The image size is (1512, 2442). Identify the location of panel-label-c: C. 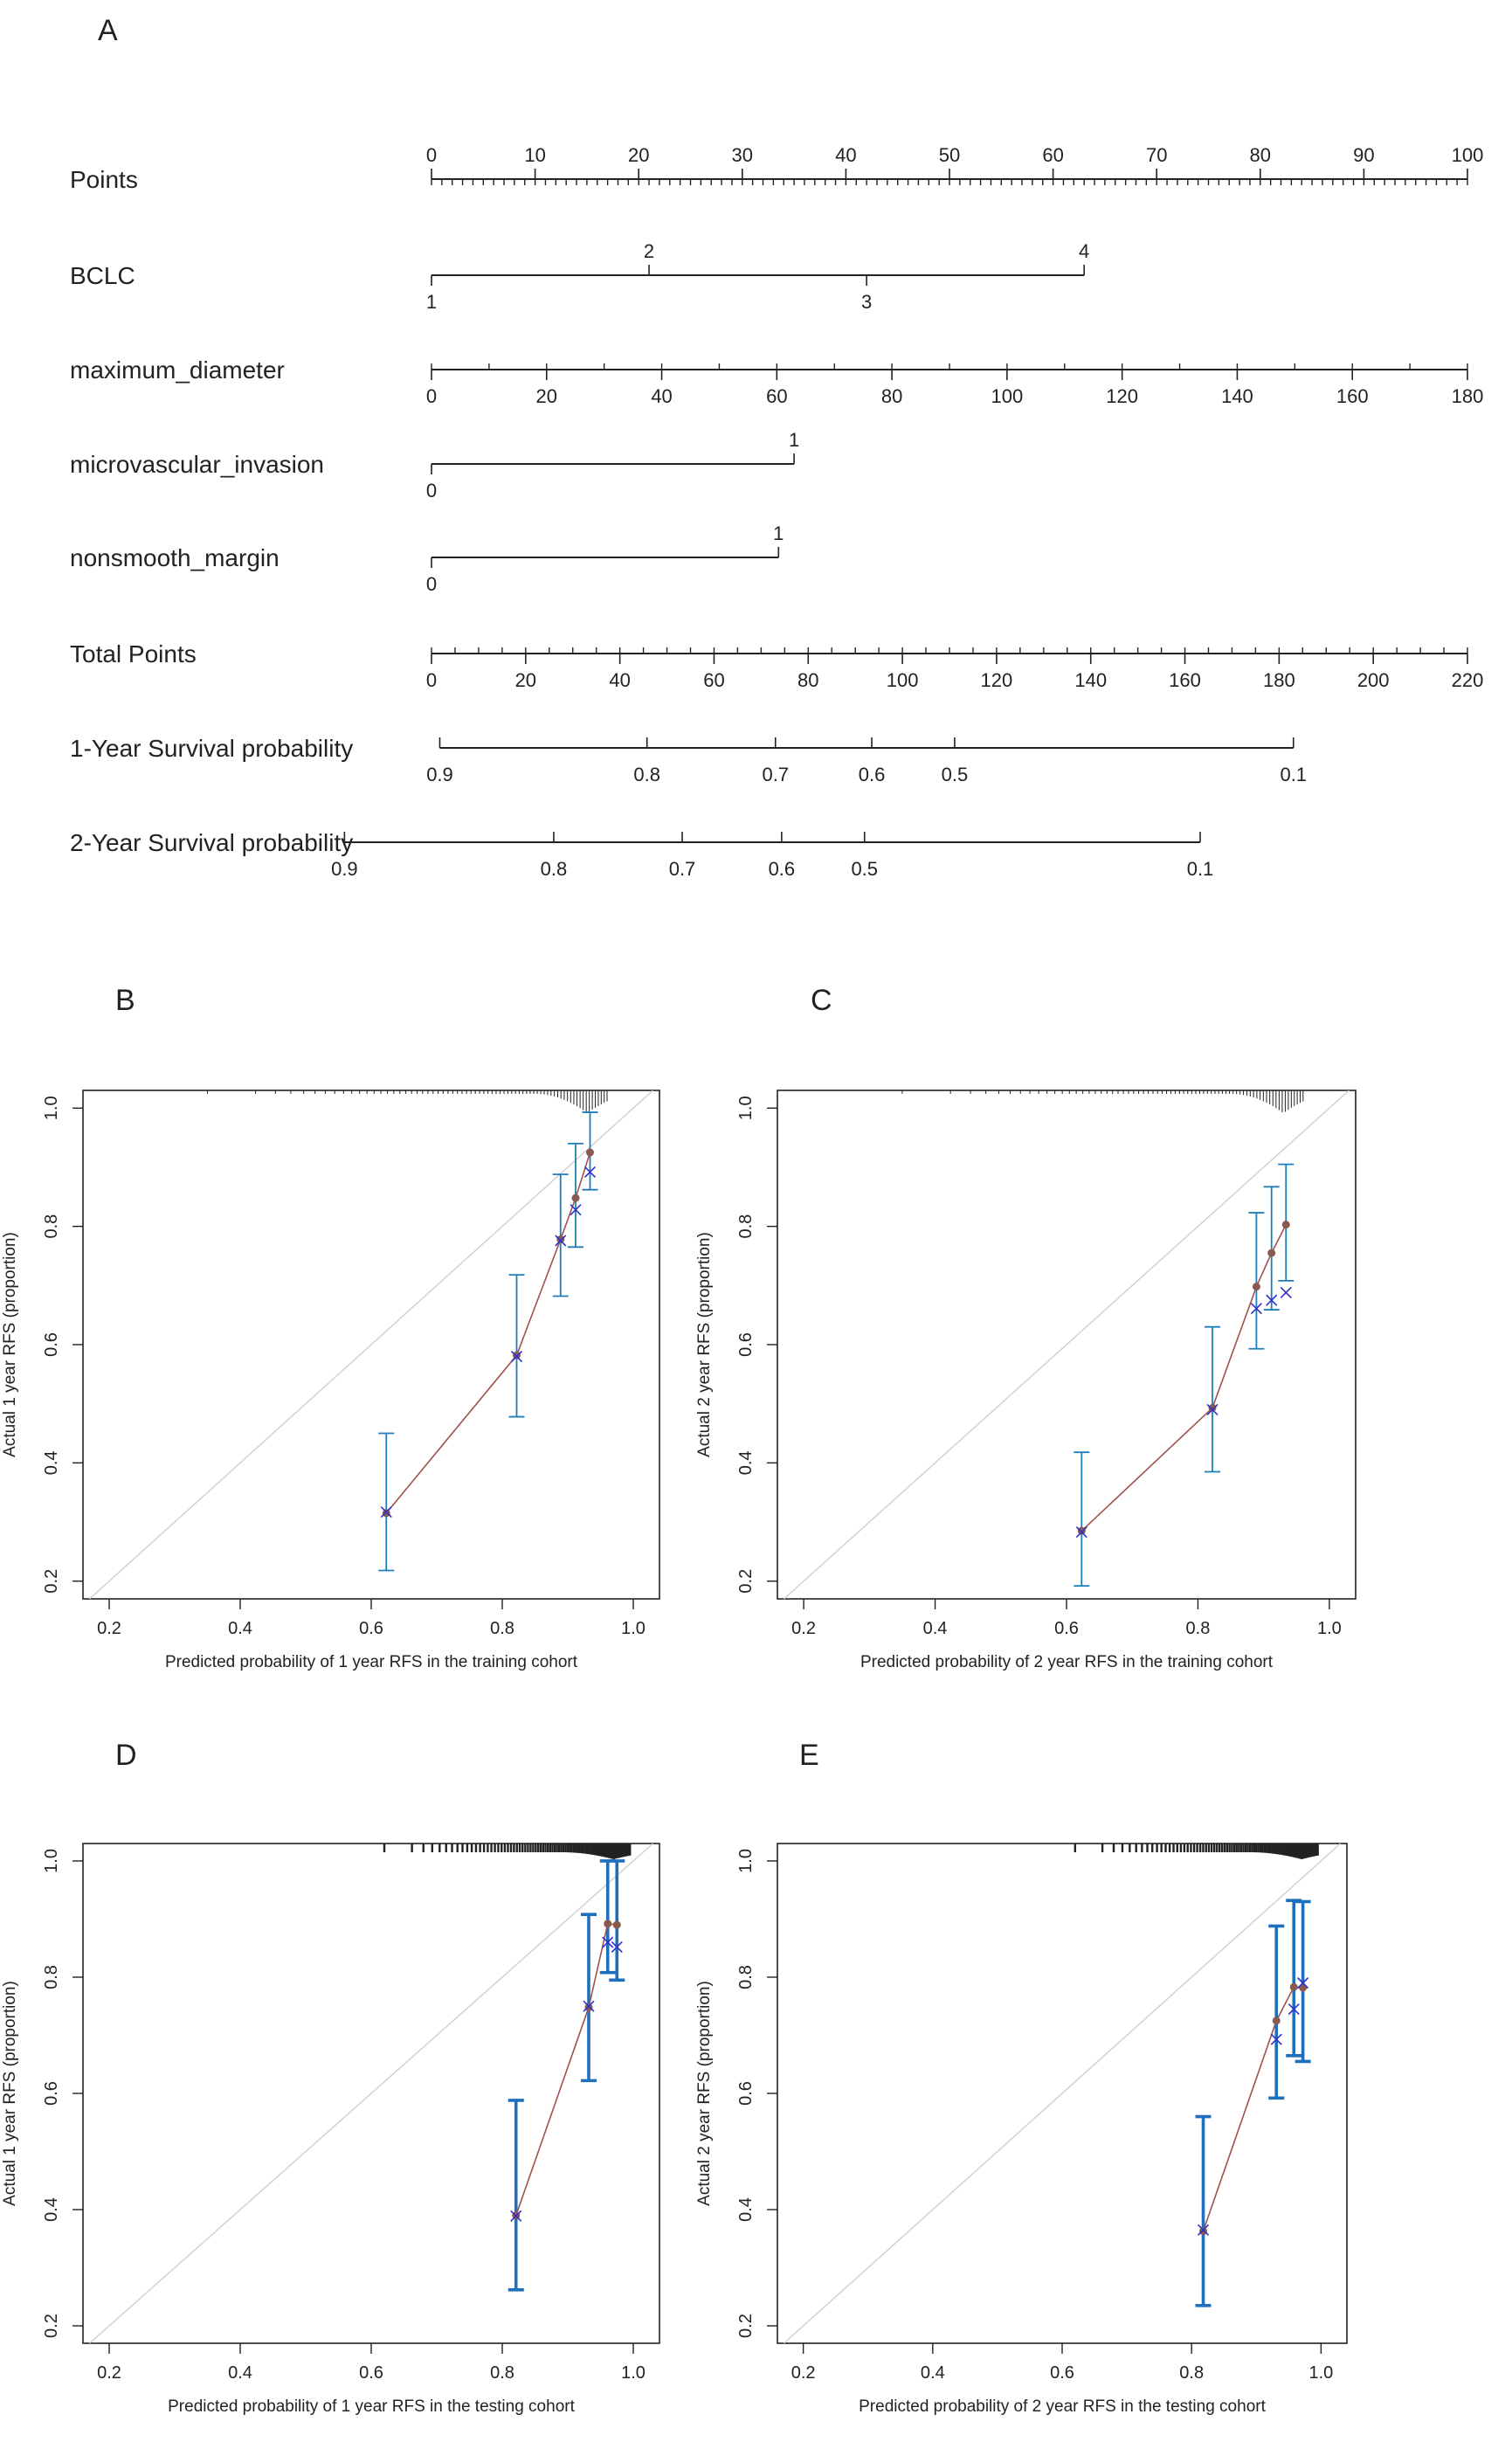
(821, 1001).